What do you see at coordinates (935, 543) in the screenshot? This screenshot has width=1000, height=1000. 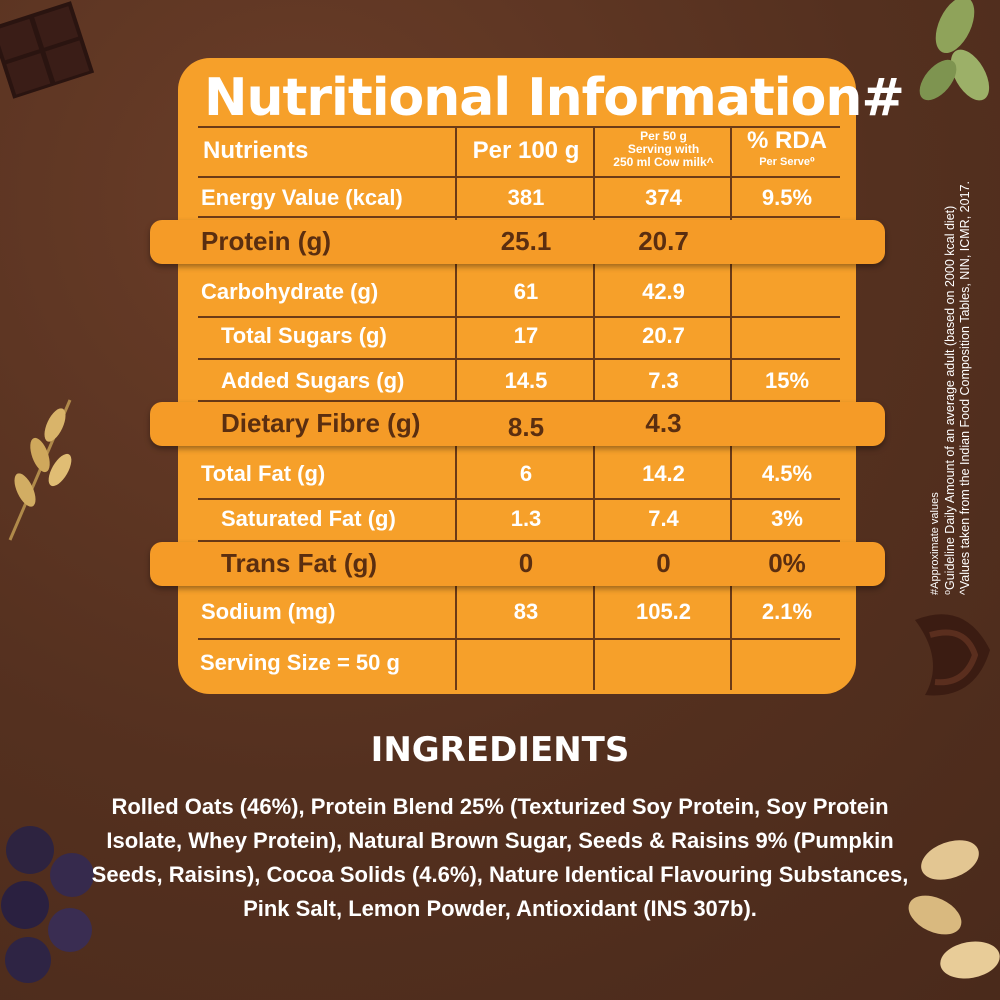 I see `footnote-approx: #Approximate values` at bounding box center [935, 543].